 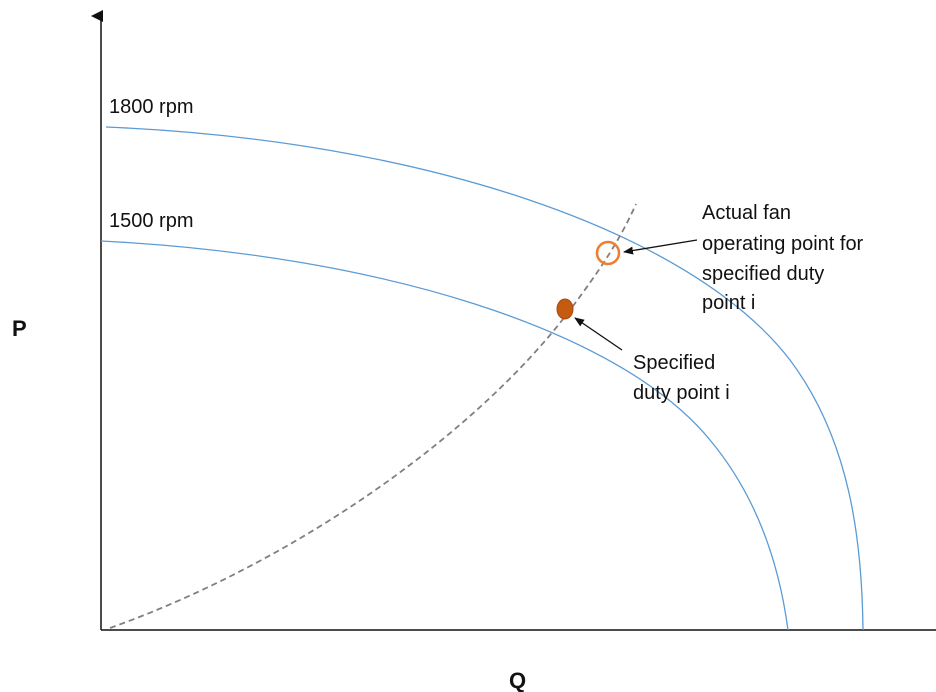 I want to click on specified-point-arrow, so click(x=598, y=334).